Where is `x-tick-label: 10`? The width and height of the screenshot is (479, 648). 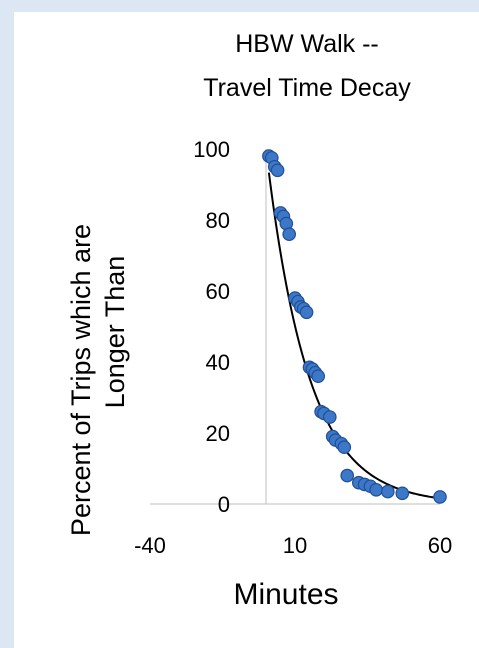
x-tick-label: 10 is located at coordinates (295, 545).